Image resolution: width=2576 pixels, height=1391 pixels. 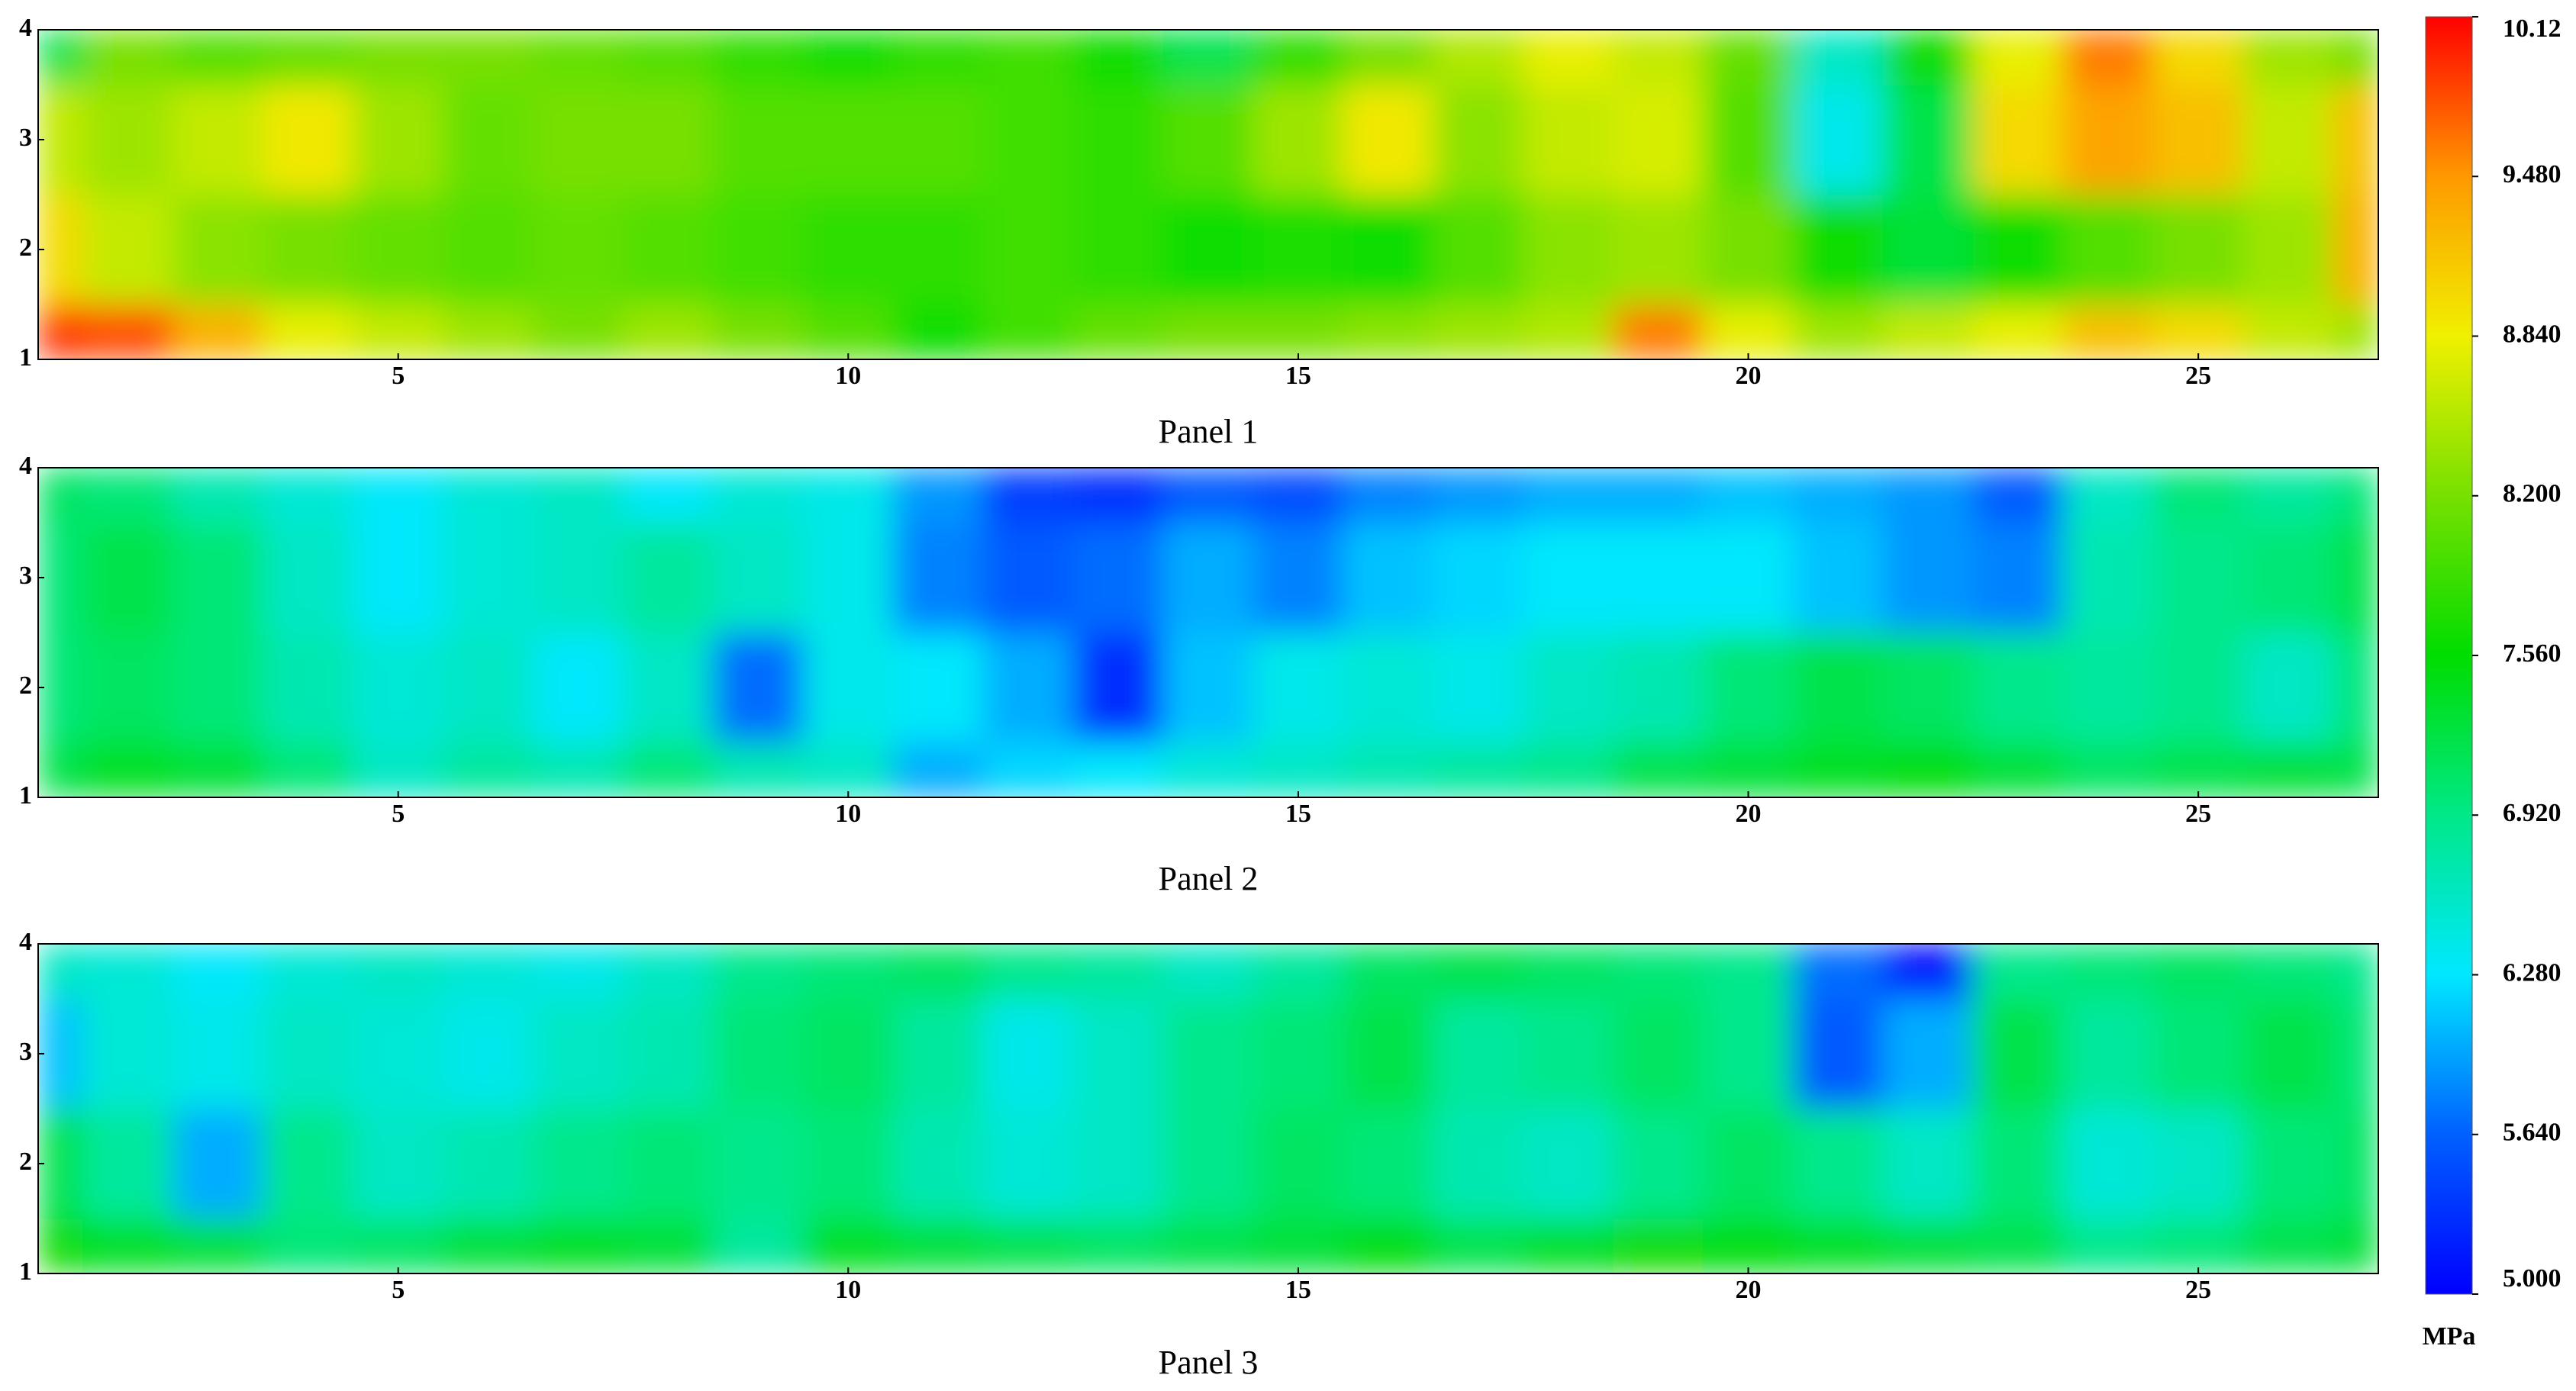 What do you see at coordinates (2450, 1337) in the screenshot?
I see `colorbar-label: MPa` at bounding box center [2450, 1337].